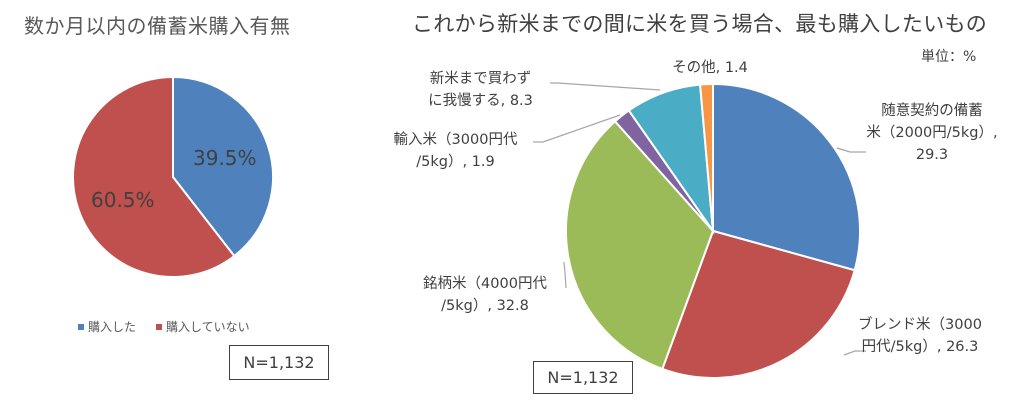  I want to click on data-label-line: 米（2000円/5kg）,, so click(932, 133).